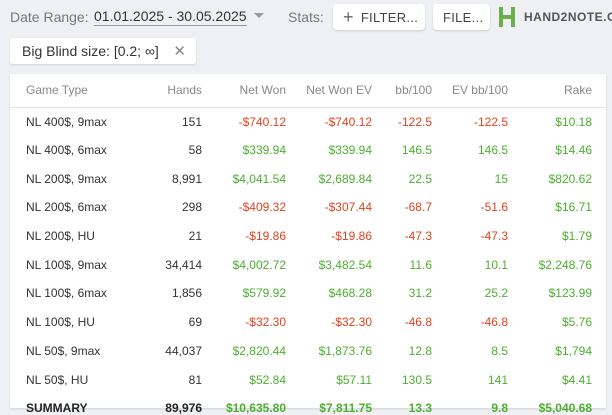  I want to click on cell-net-won-ev: -$32.30, so click(351, 322).